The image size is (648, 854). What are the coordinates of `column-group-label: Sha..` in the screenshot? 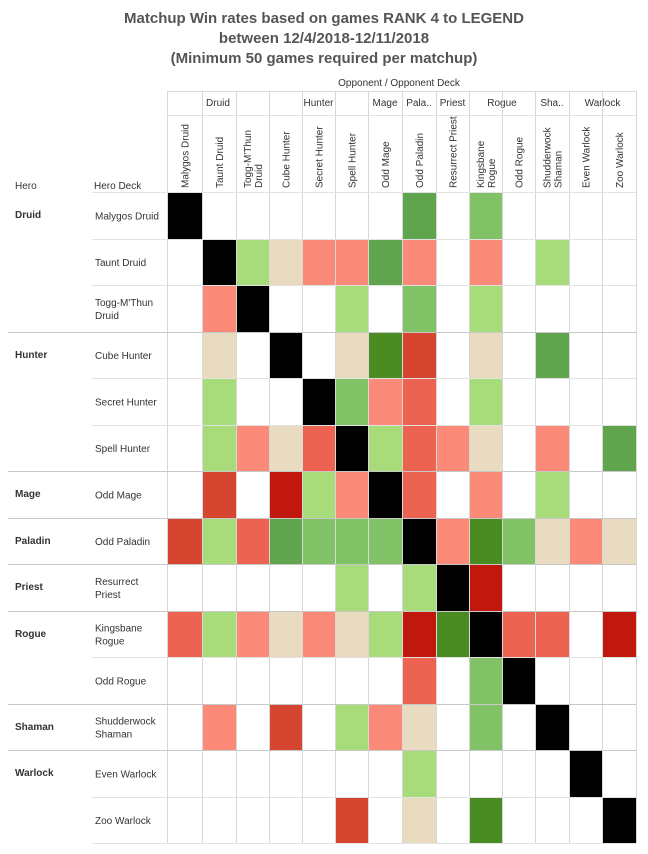 It's located at (551, 103).